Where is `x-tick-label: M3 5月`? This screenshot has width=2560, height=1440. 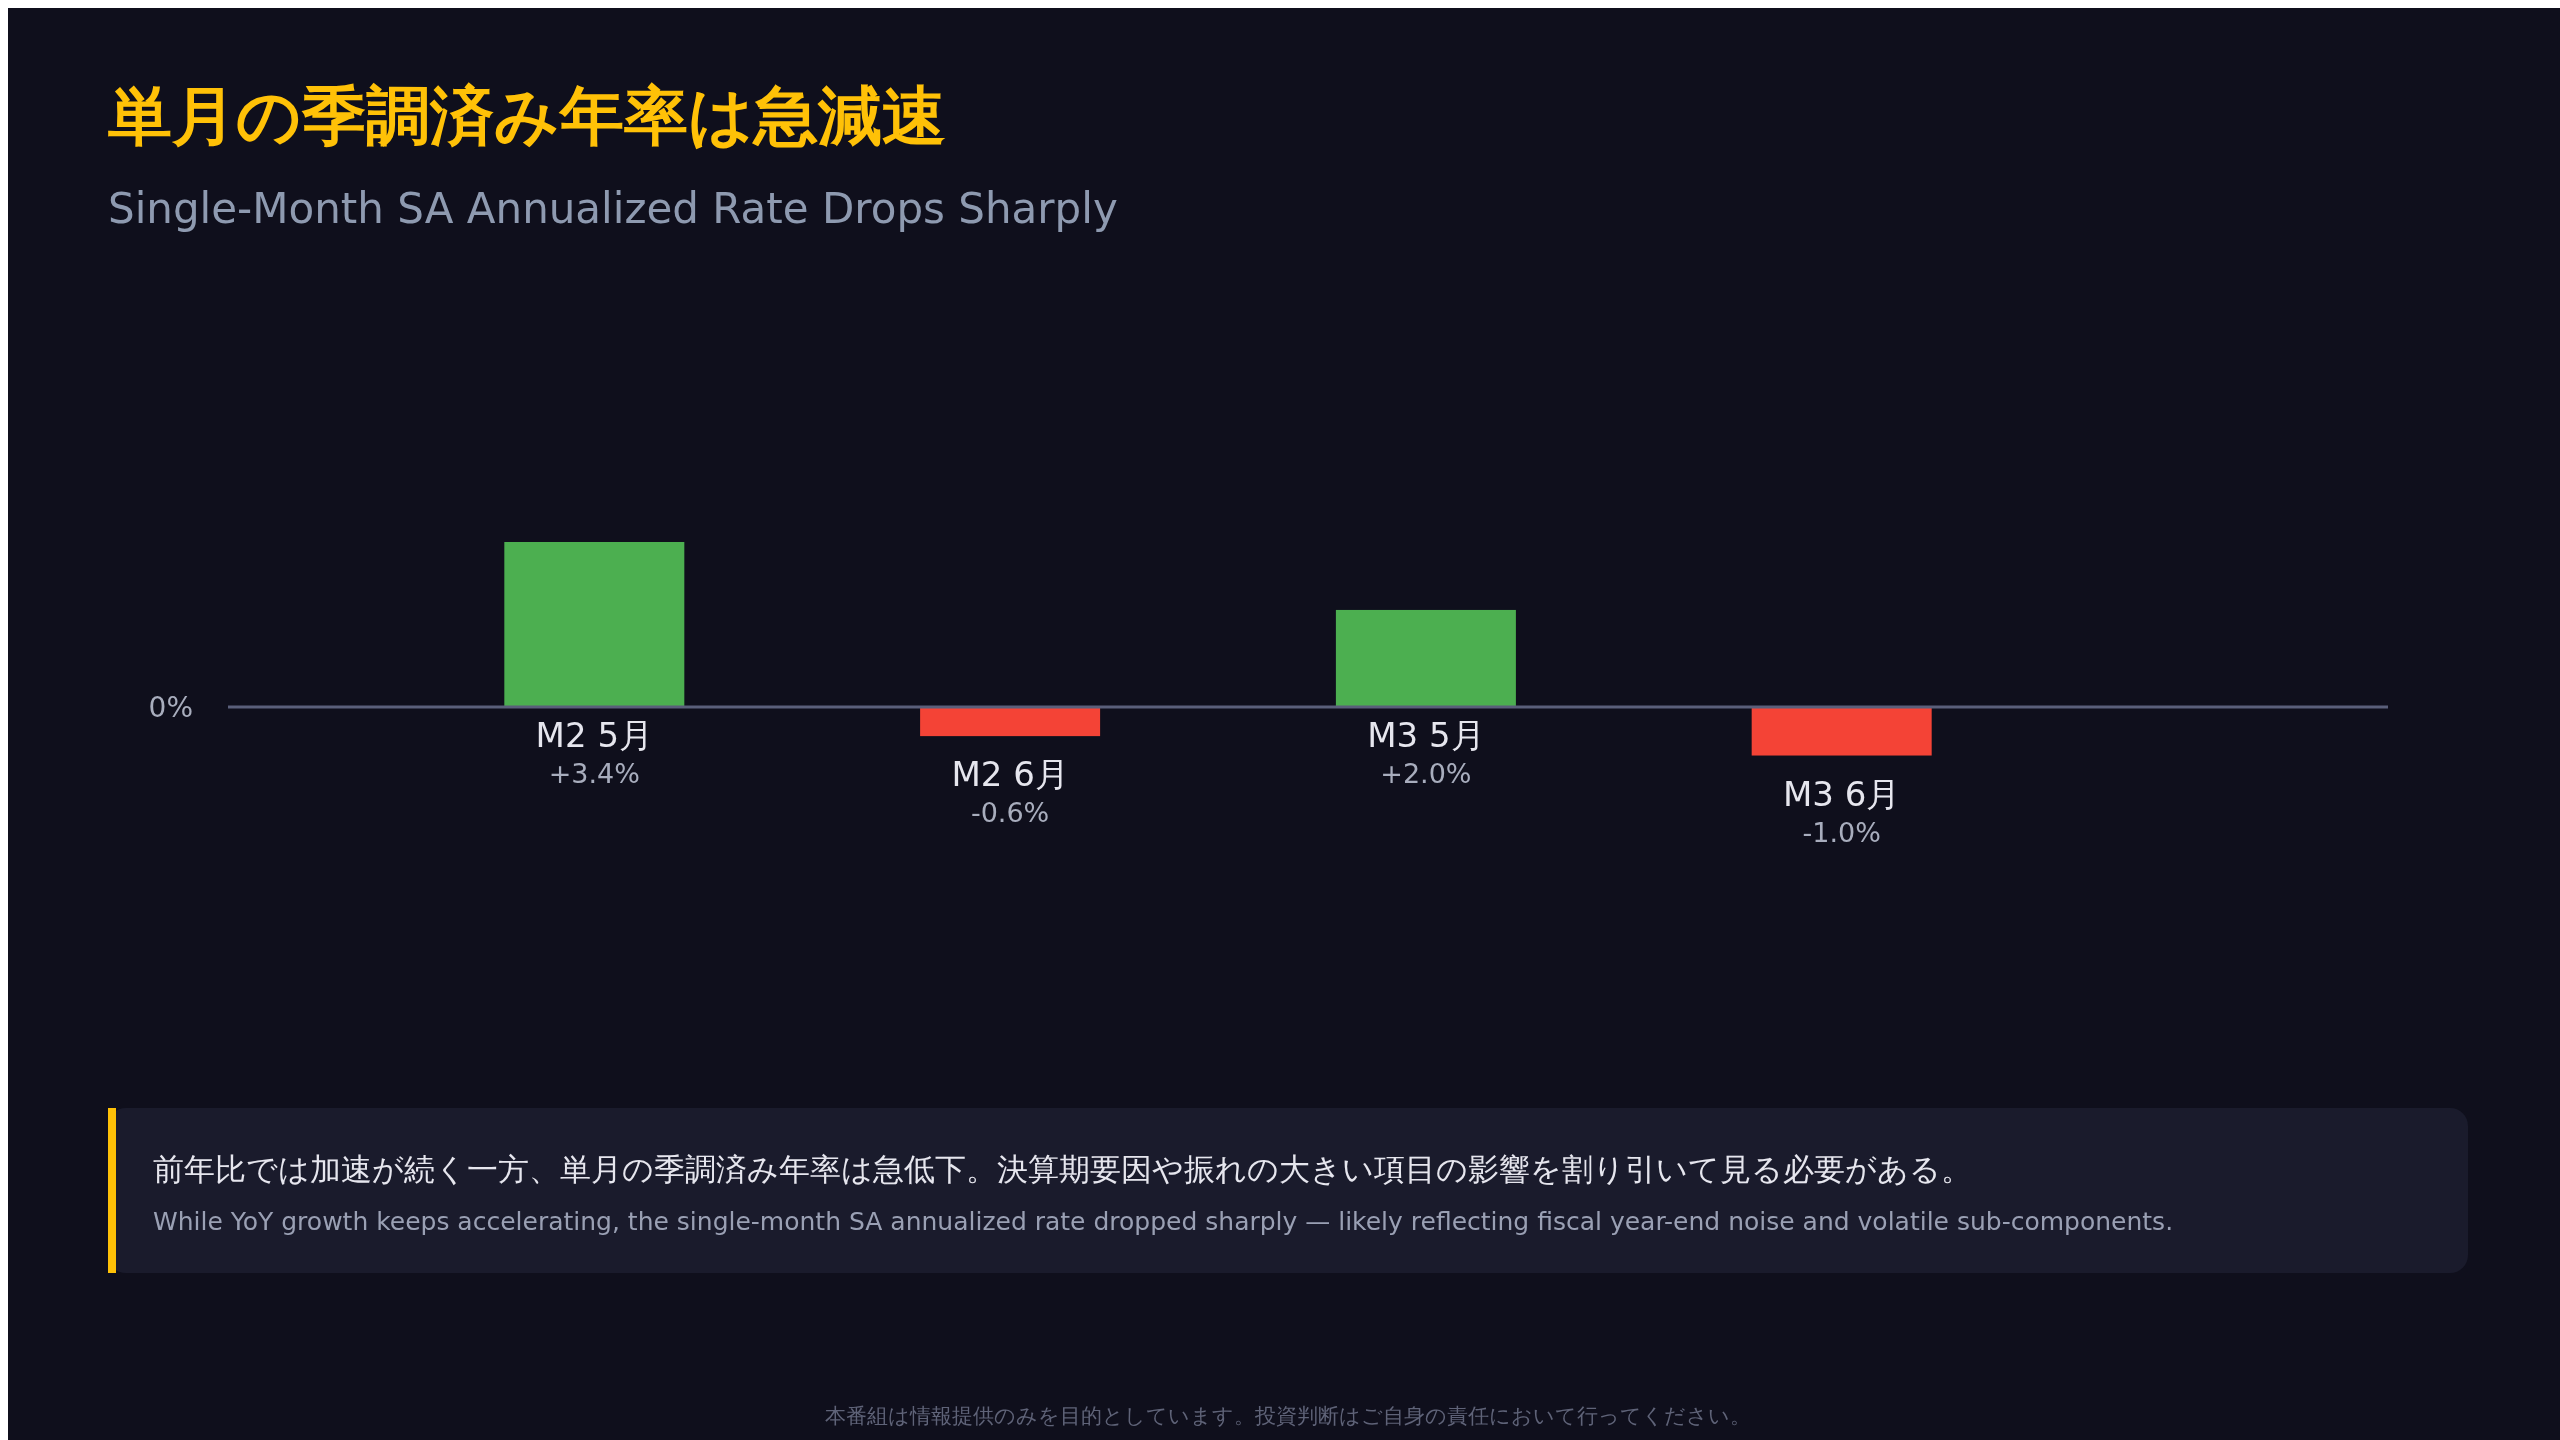 x-tick-label: M3 5月 is located at coordinates (1426, 735).